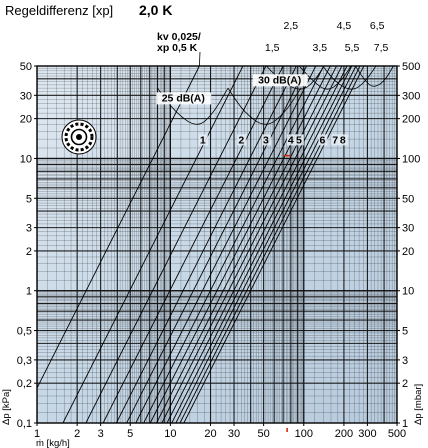  I want to click on kv-leader-line, so click(199, 59).